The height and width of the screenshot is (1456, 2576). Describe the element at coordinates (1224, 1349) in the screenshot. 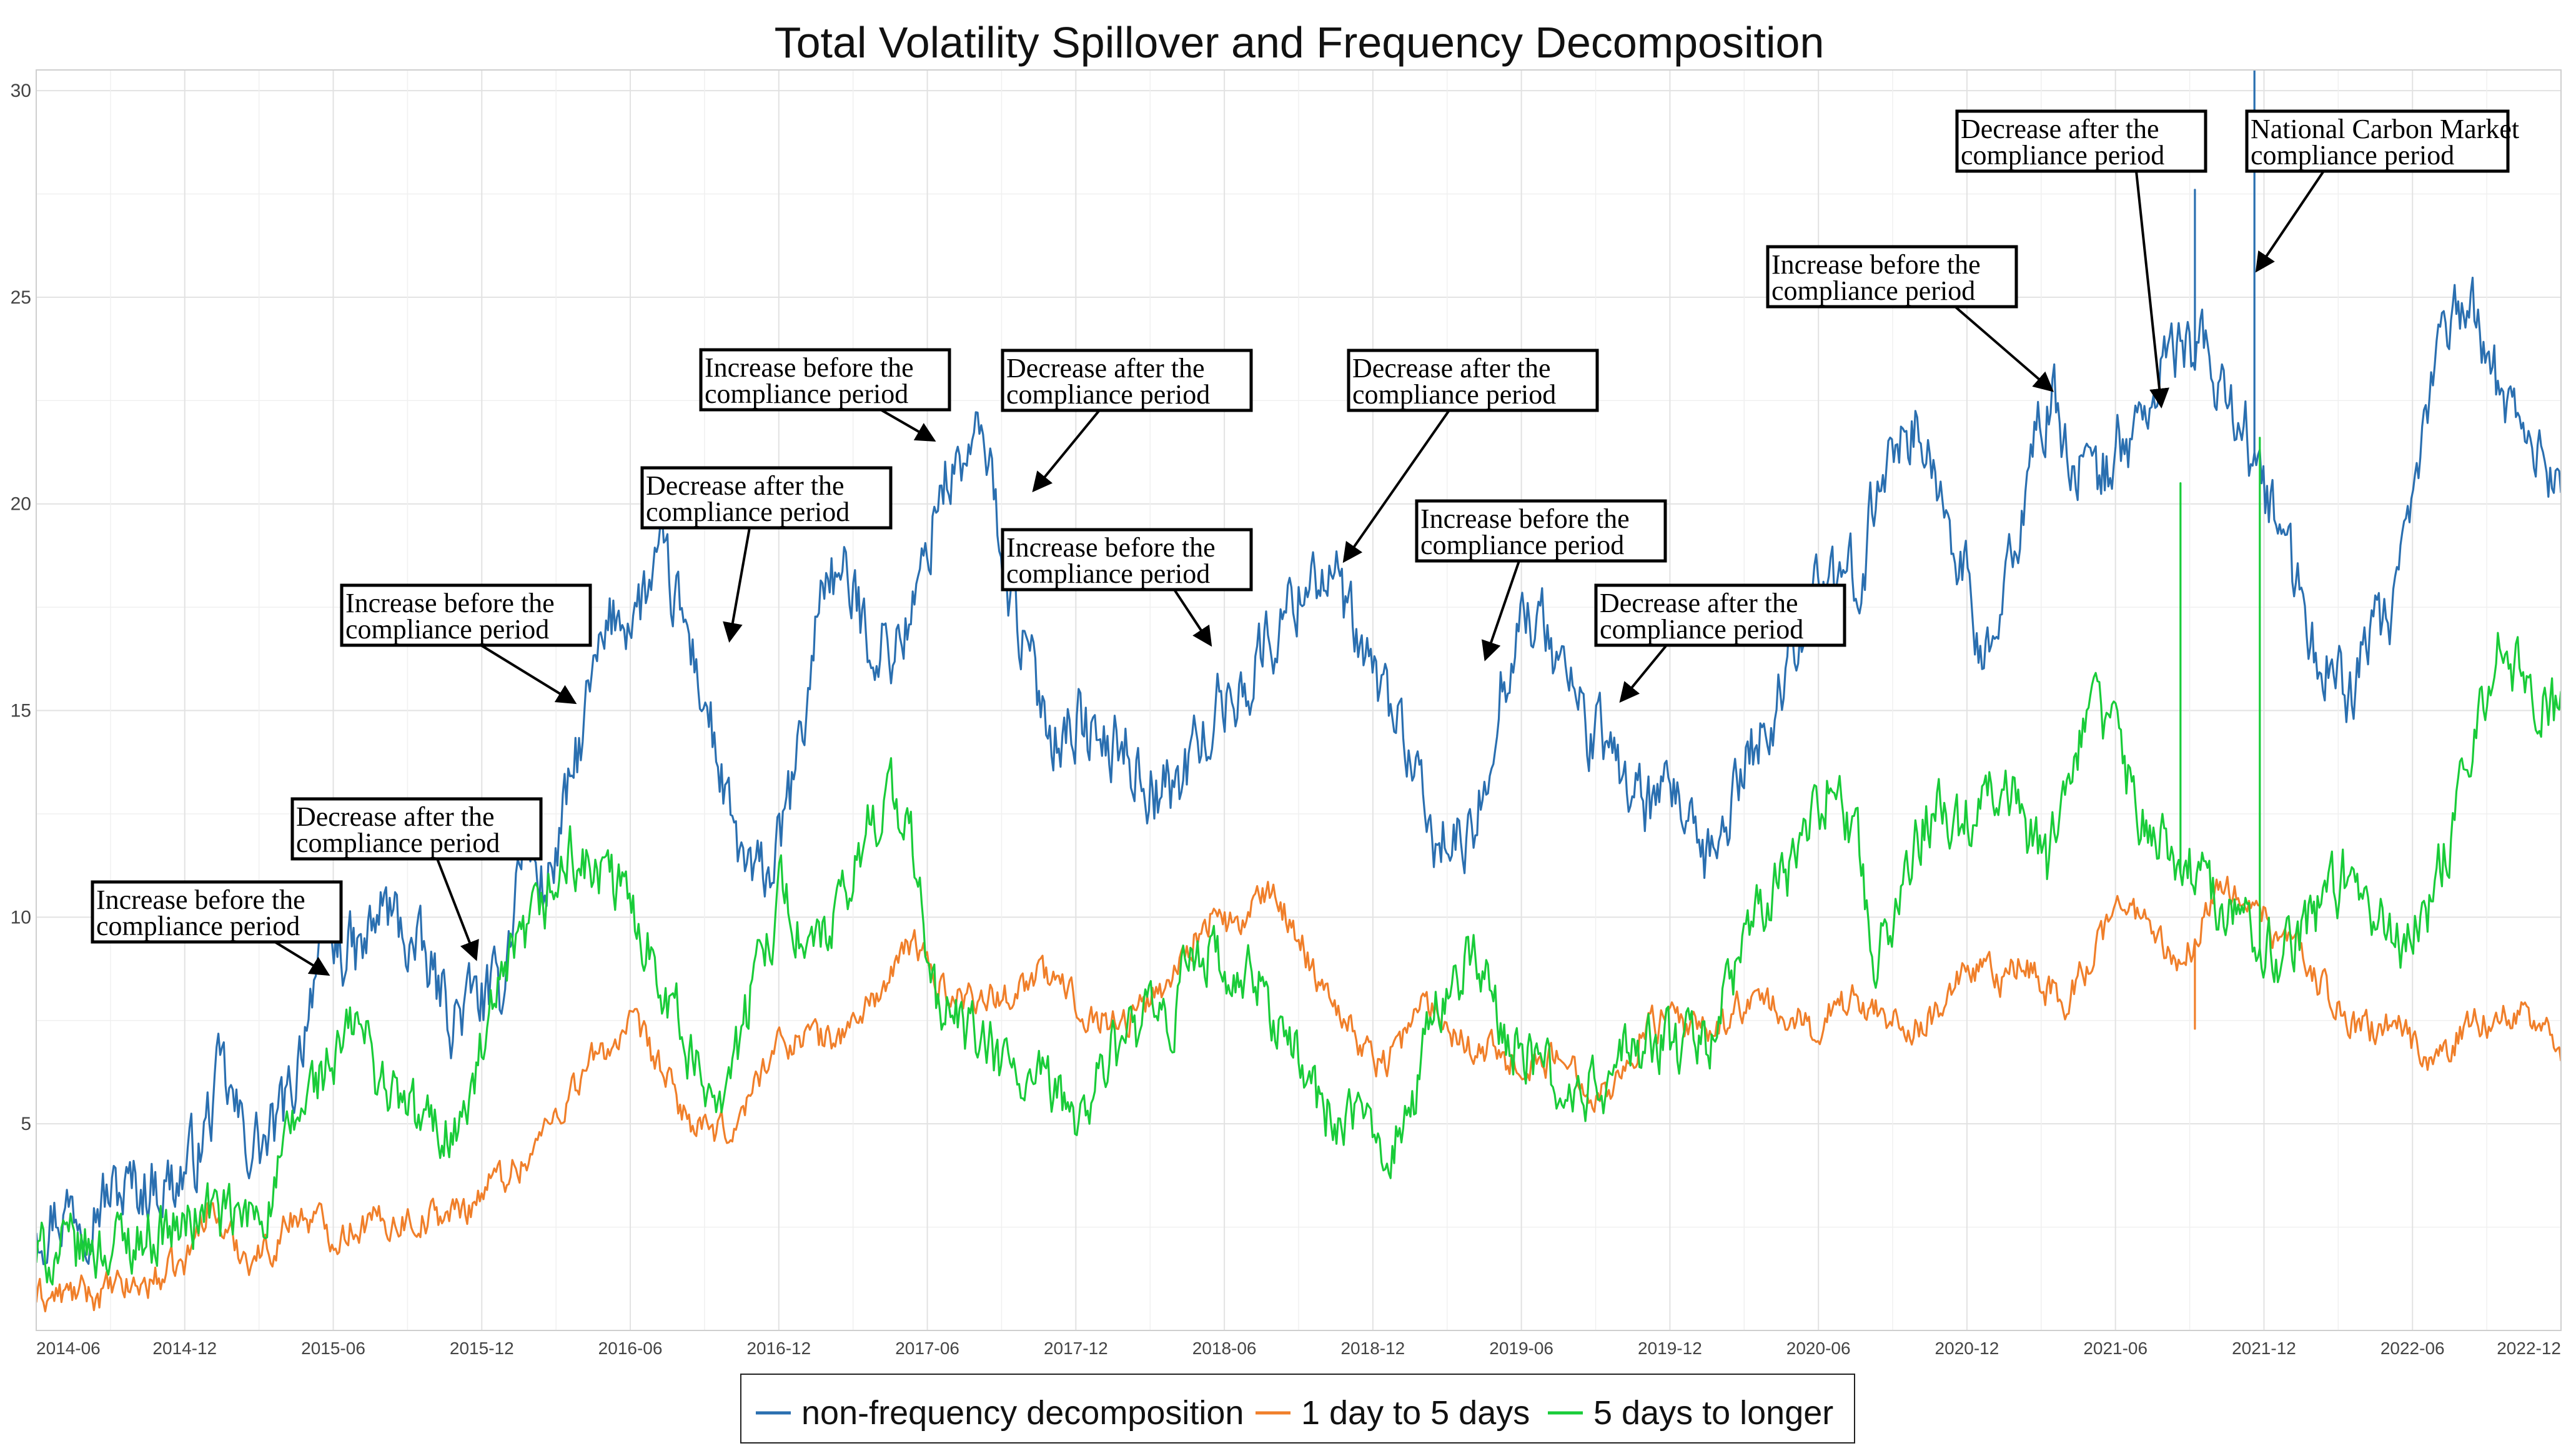

I see `x-tick-label: 2018-06` at that location.